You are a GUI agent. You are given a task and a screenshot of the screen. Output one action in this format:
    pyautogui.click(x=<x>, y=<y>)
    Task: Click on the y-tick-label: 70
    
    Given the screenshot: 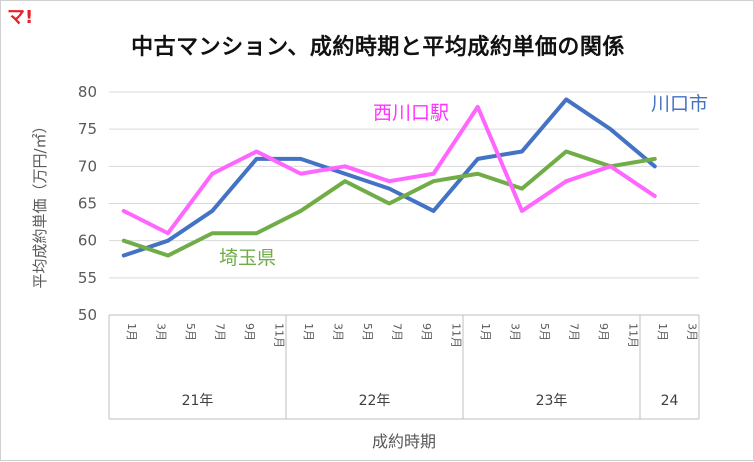 What is the action you would take?
    pyautogui.click(x=87, y=166)
    